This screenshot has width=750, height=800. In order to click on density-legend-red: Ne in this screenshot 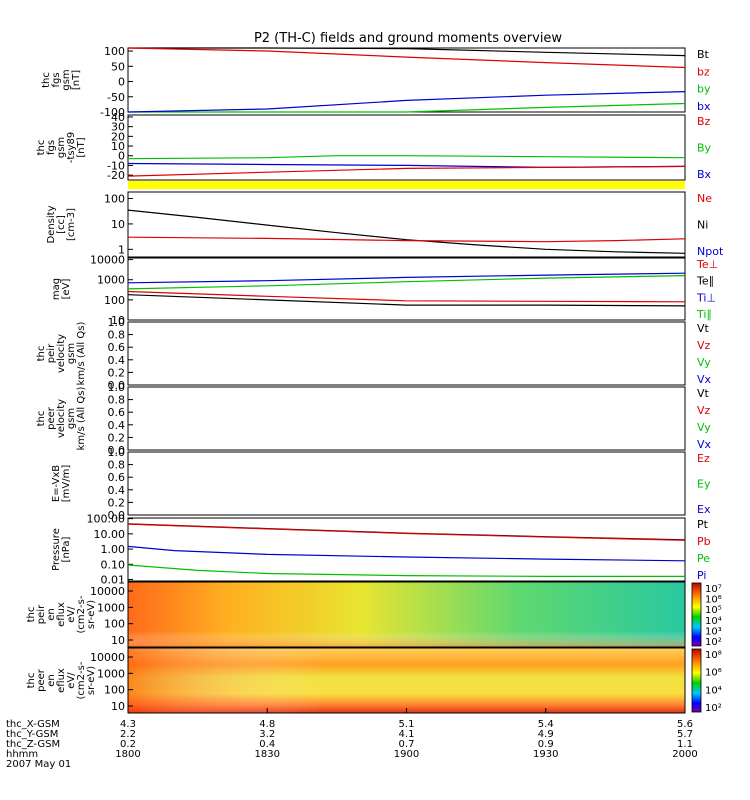, I will do `click(704, 198)`.